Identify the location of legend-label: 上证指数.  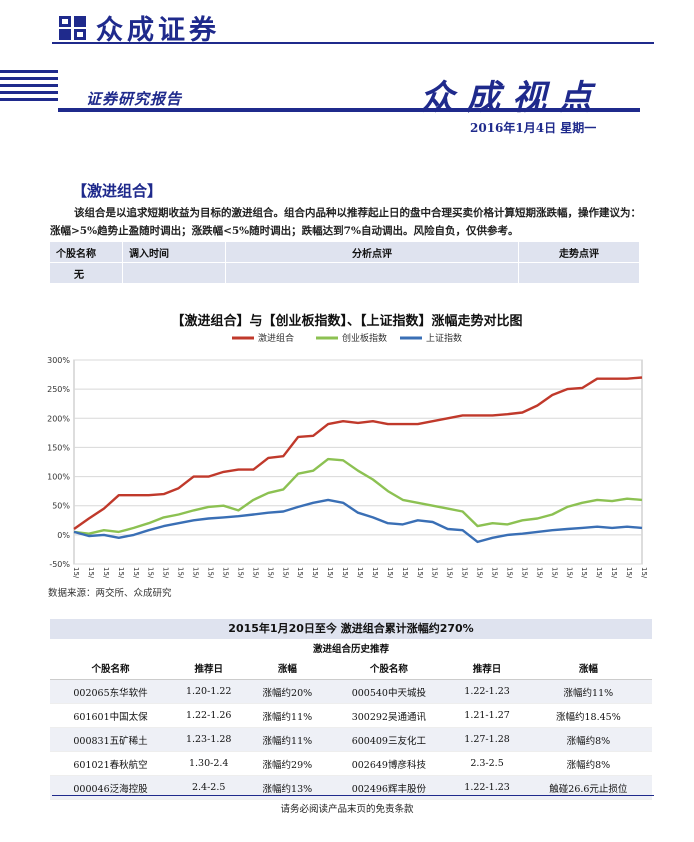
(444, 338).